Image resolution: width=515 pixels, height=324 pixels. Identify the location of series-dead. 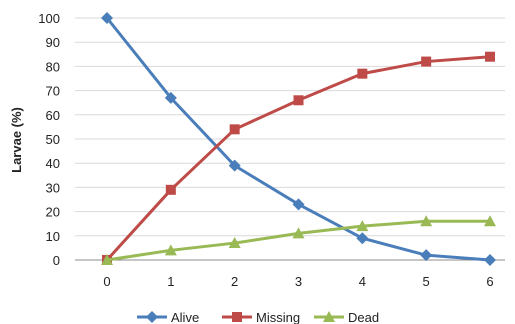
(298, 240).